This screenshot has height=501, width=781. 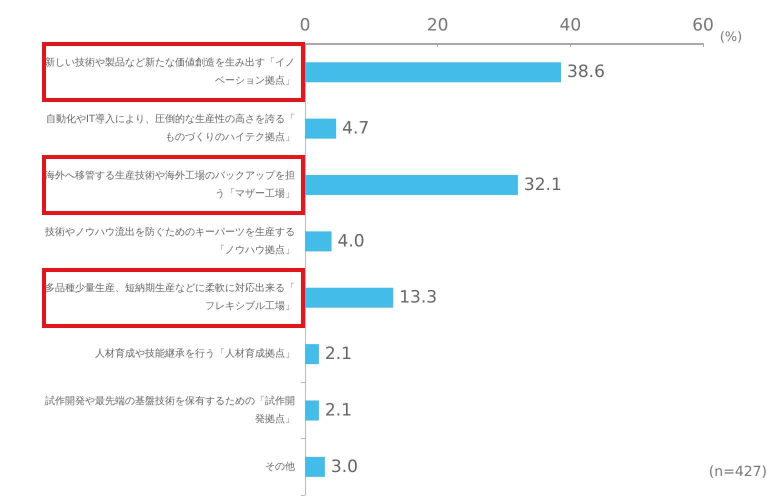 I want to click on y-tick-label: 新しい技術や製品など新たな価値創造を生み出す「イノベーション拠点」, so click(x=170, y=71).